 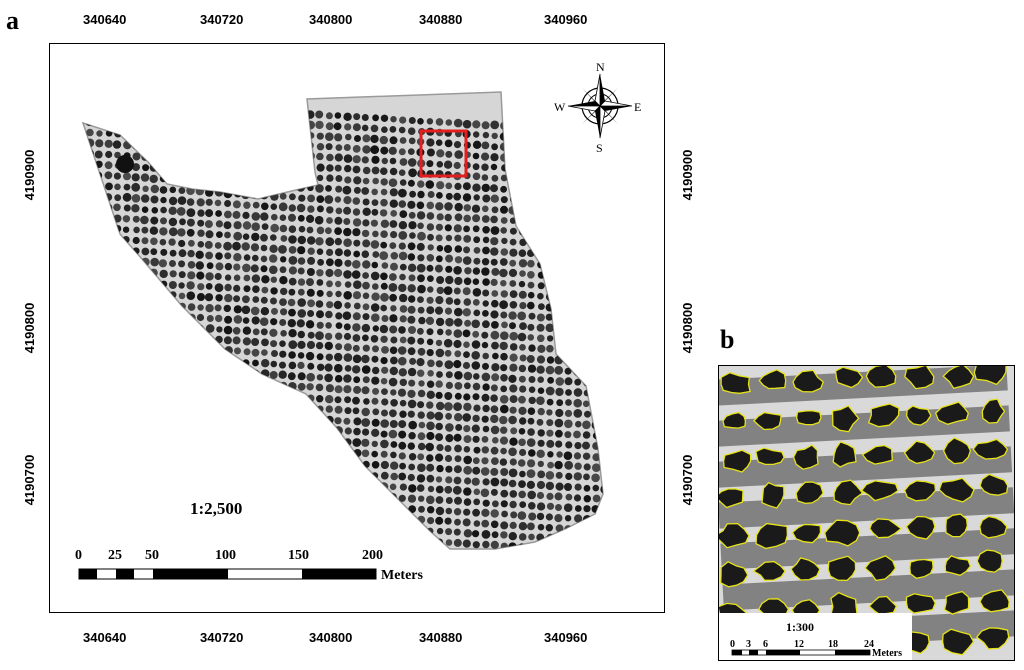 I want to click on scale-bar-label: 0, so click(x=78, y=555).